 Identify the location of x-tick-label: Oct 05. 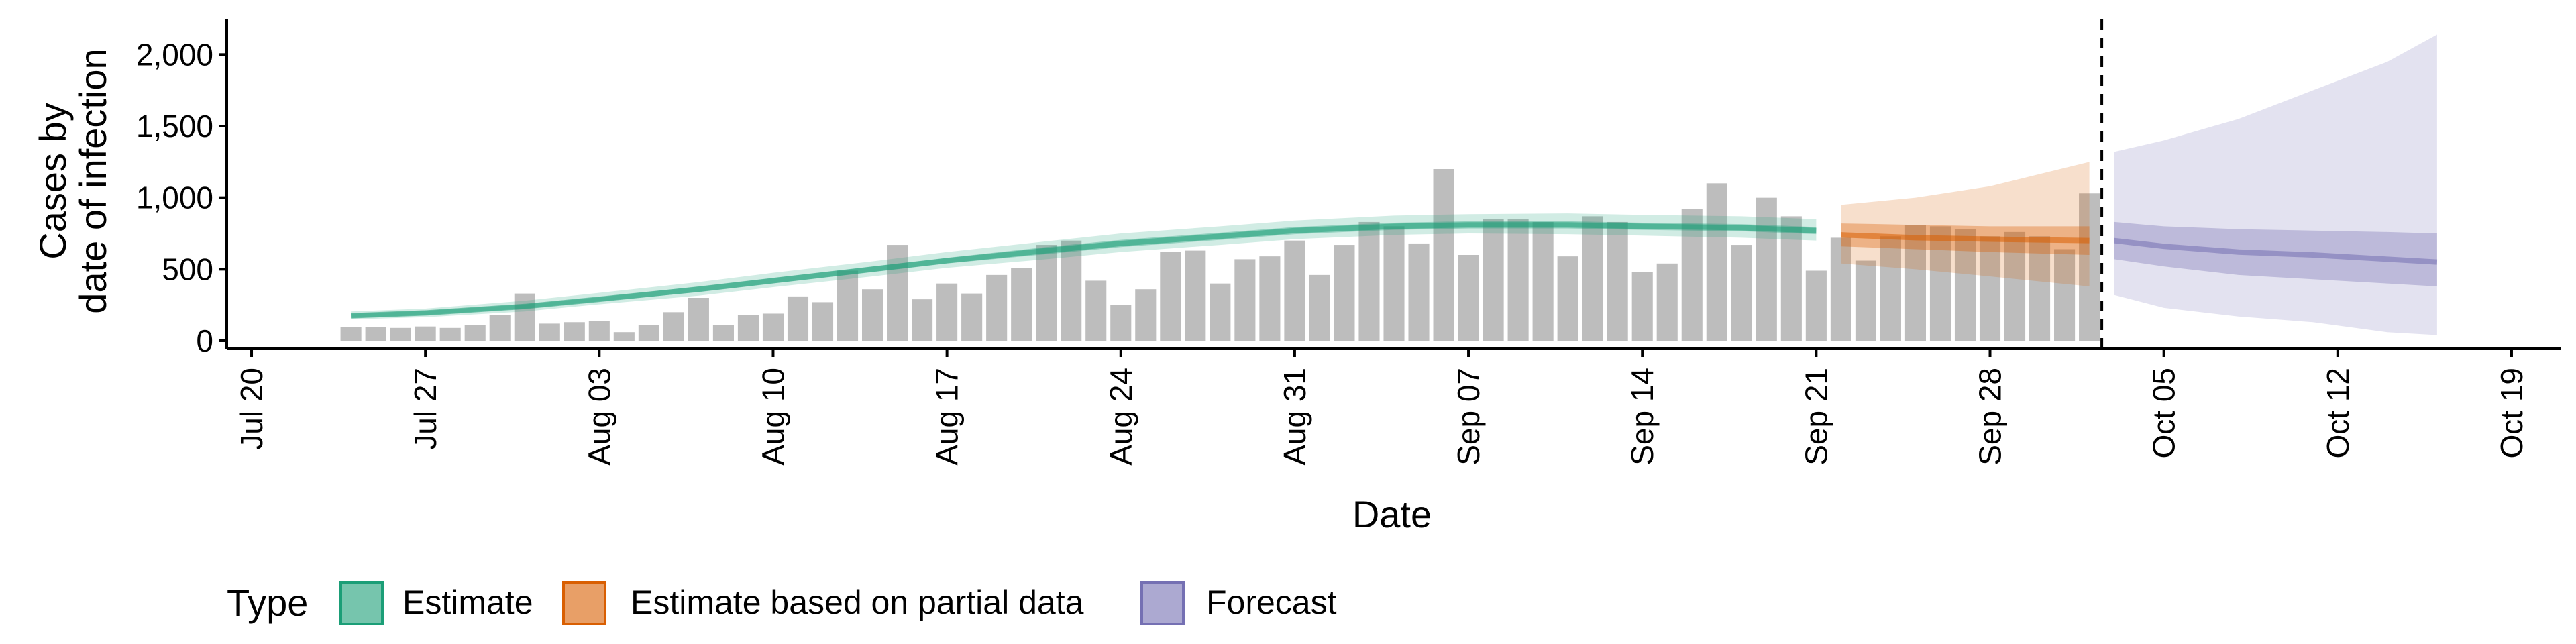
(2164, 413).